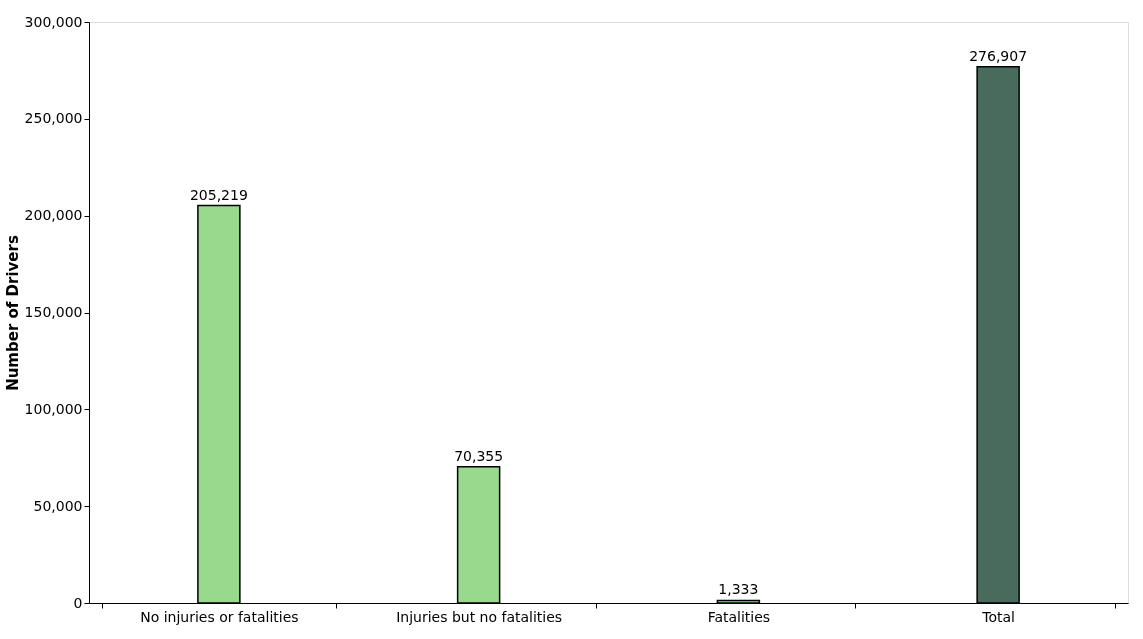 This screenshot has height=639, width=1143. What do you see at coordinates (479, 455) in the screenshot?
I see `data-label: 70,355` at bounding box center [479, 455].